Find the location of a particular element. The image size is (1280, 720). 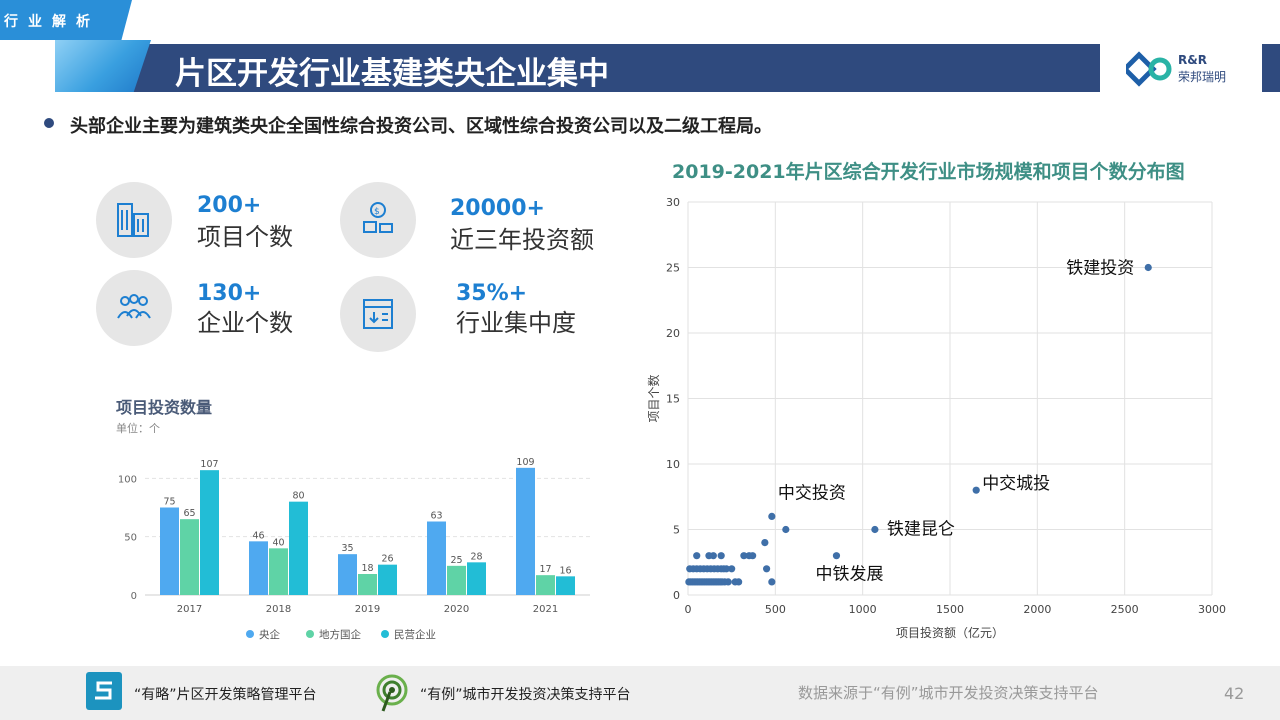

footer-platform-1: “有略”片区开发策略管理平台 is located at coordinates (225, 695).